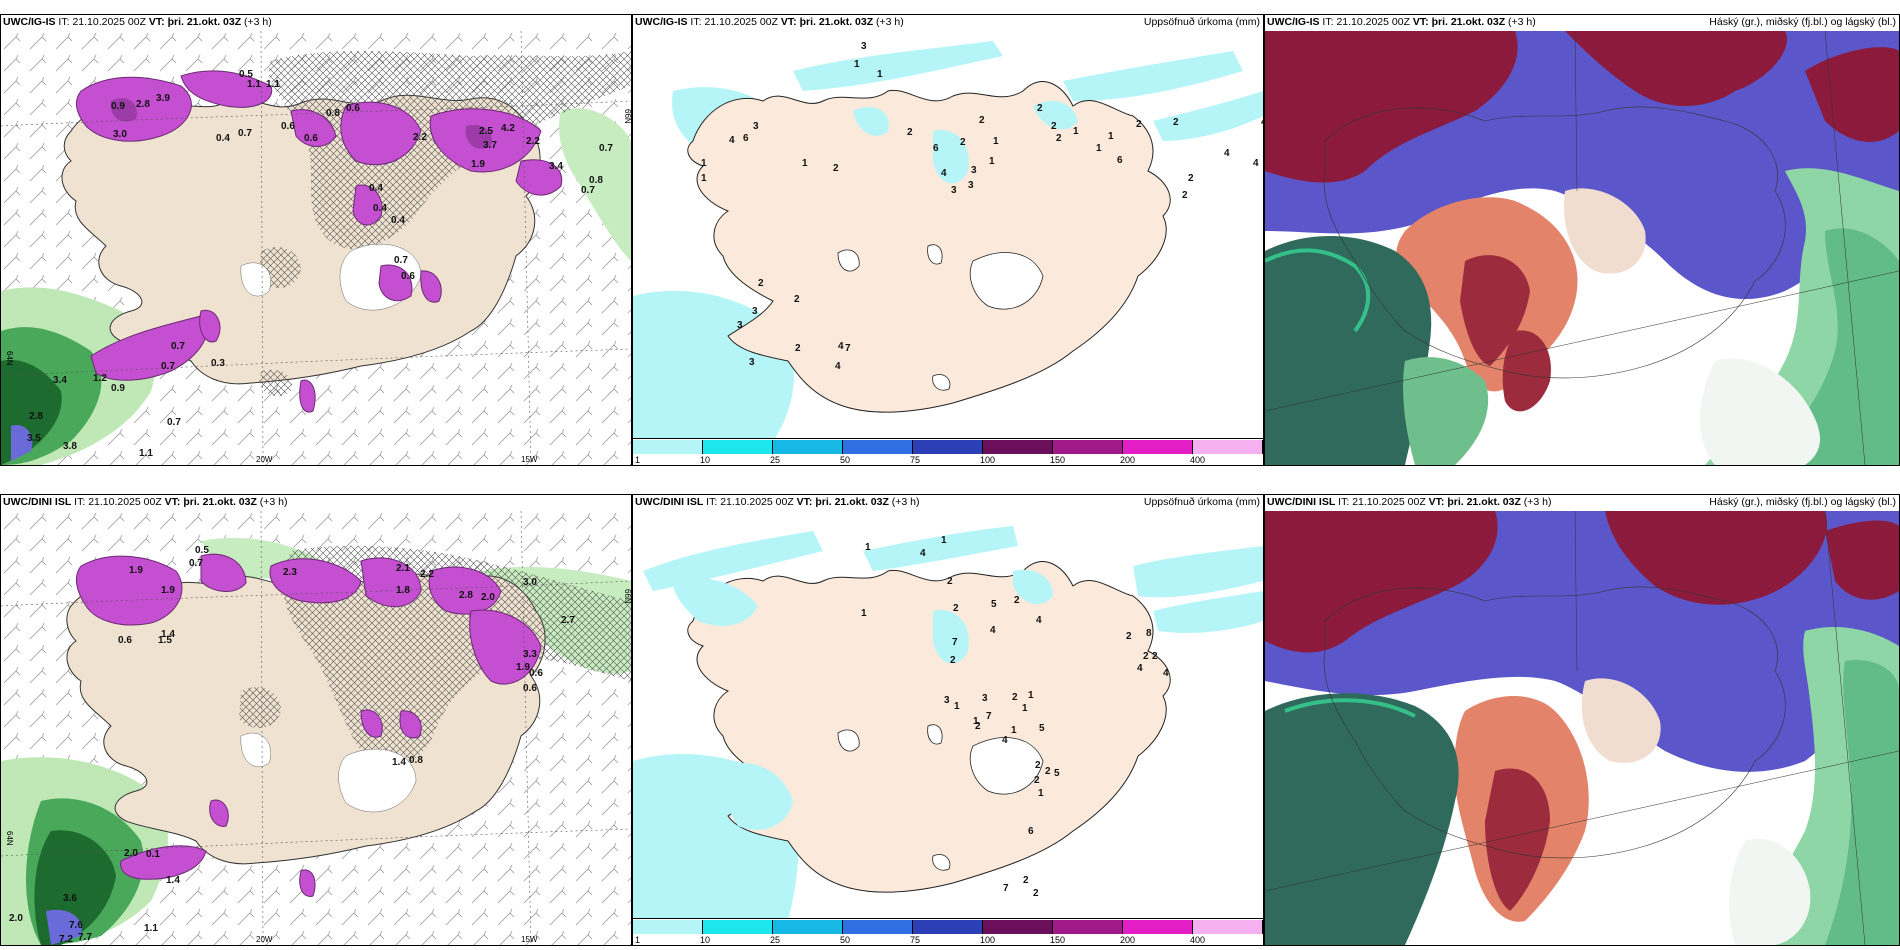  Describe the element at coordinates (627, 596) in the screenshot. I see `lat-label-66n: 66N` at that location.